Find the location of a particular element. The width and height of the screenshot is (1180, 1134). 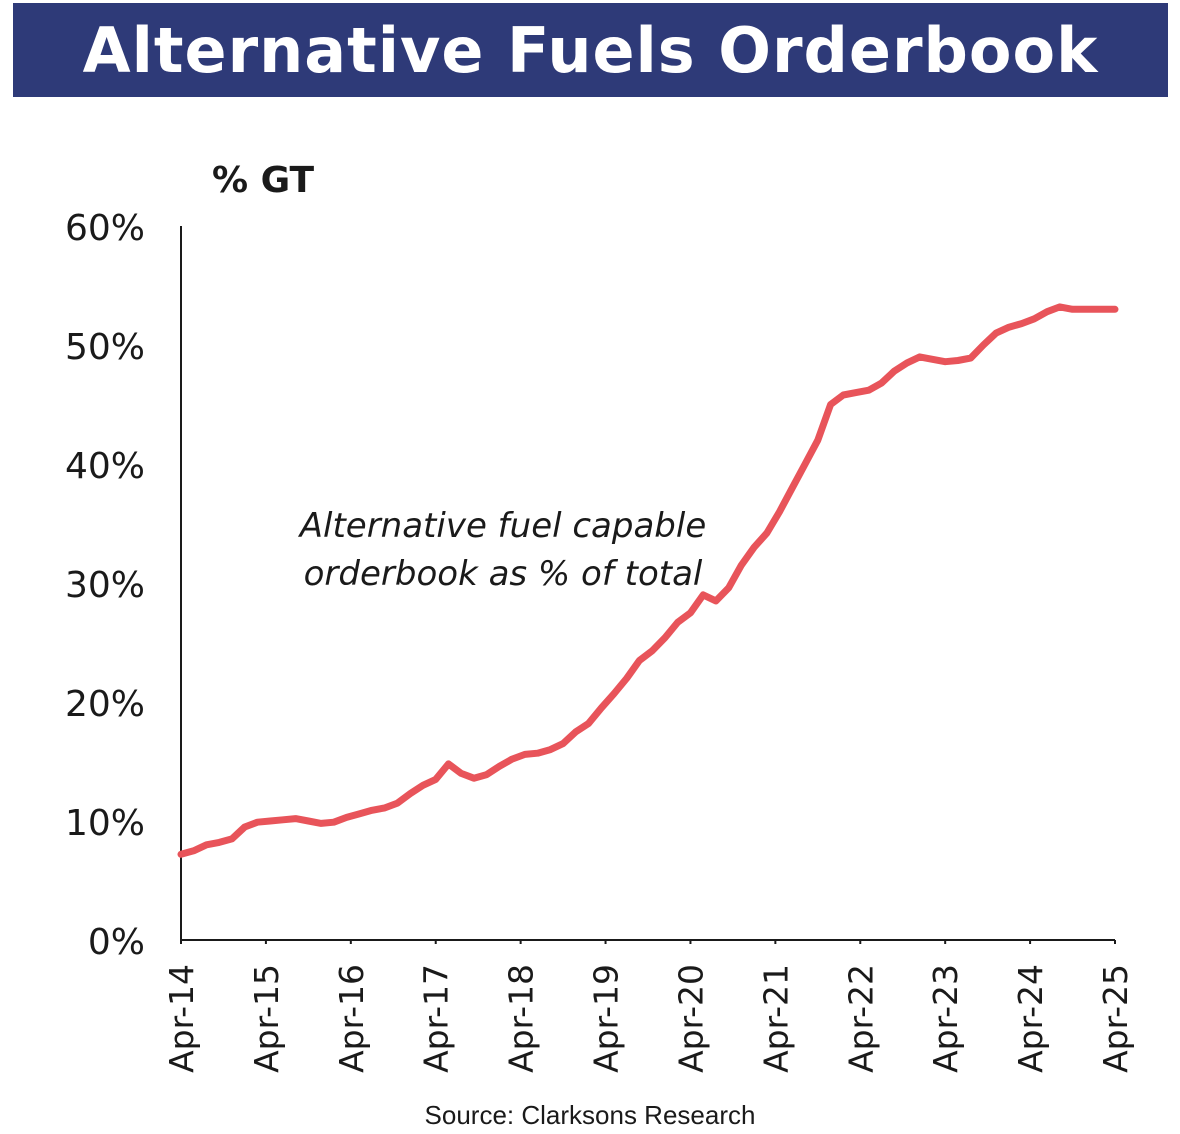

x-tick-label: Apr-15 is located at coordinates (266, 1018).